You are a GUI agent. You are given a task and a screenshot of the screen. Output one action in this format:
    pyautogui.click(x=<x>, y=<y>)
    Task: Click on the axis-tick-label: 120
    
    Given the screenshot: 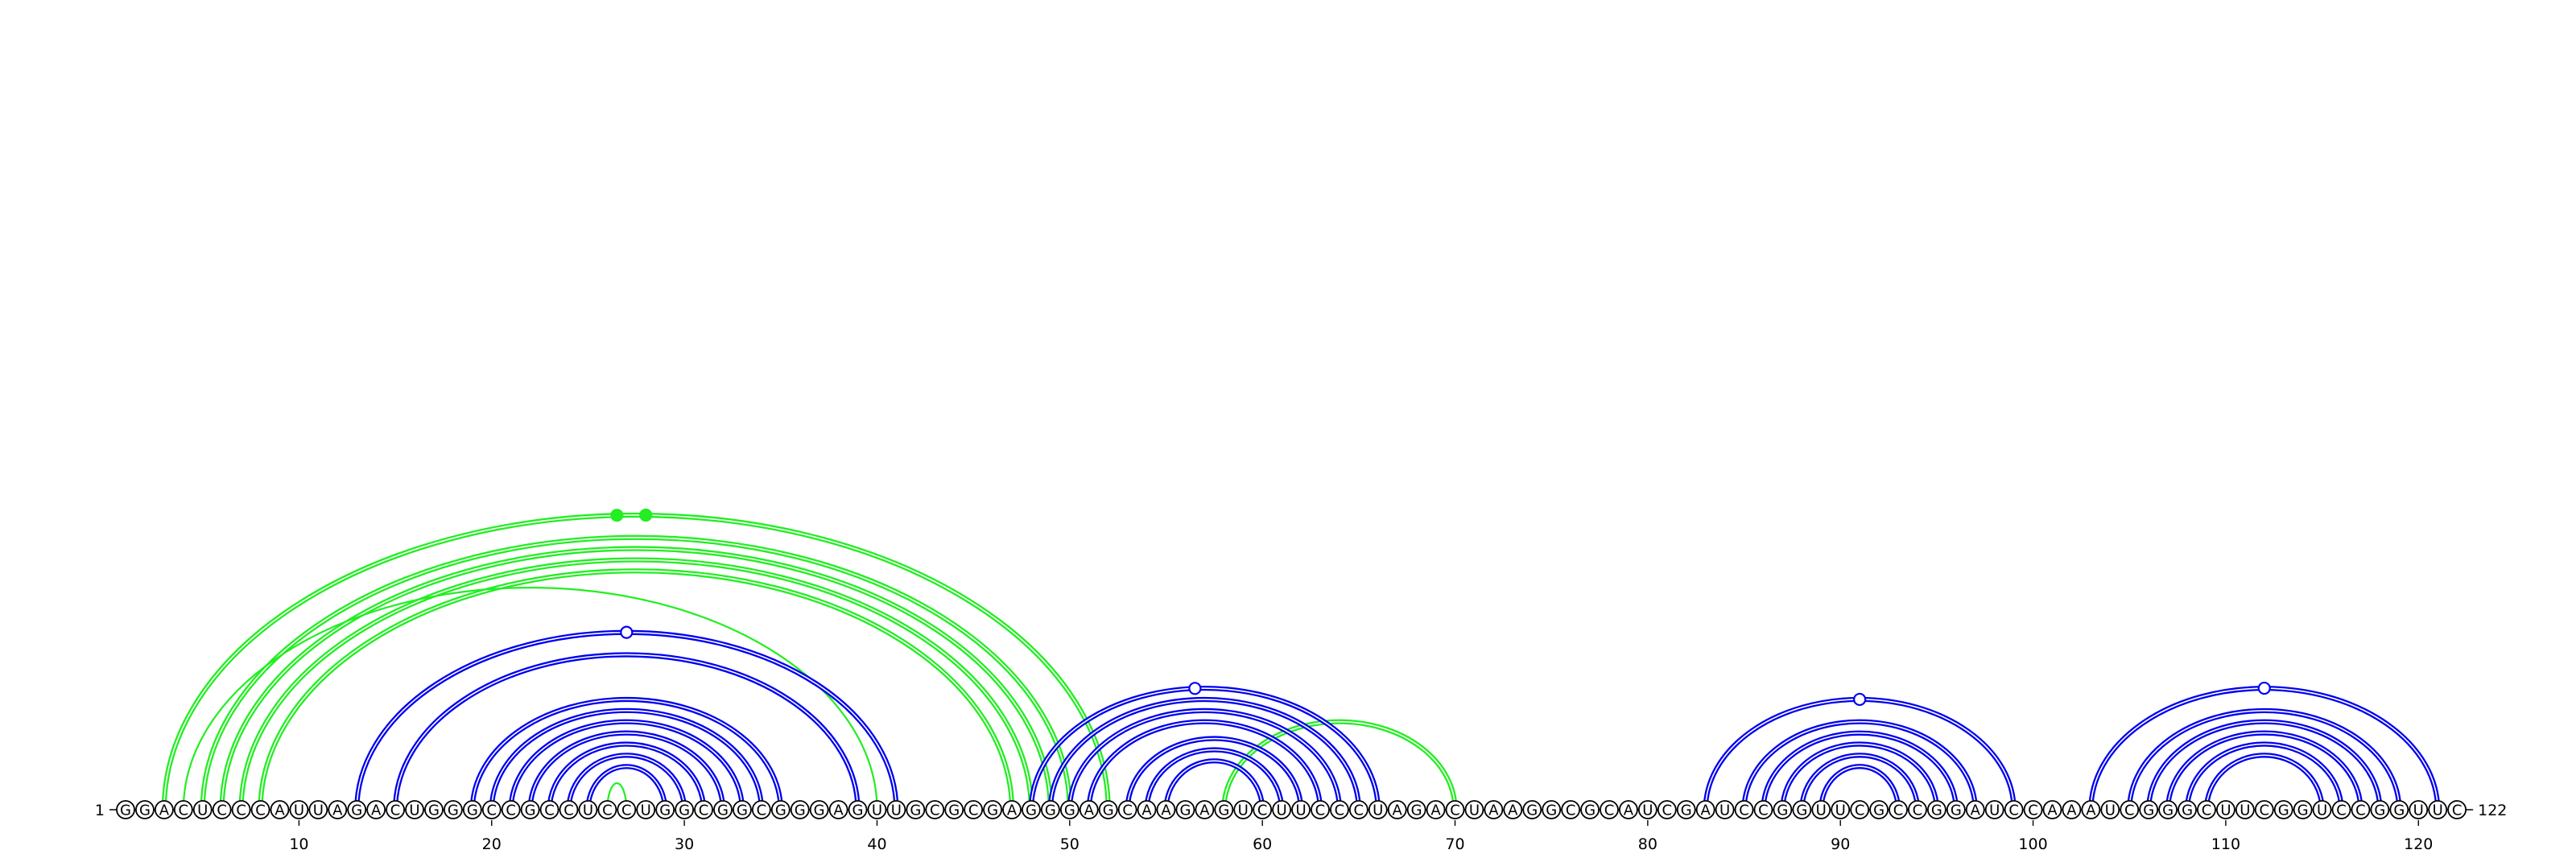 What is the action you would take?
    pyautogui.click(x=2418, y=844)
    